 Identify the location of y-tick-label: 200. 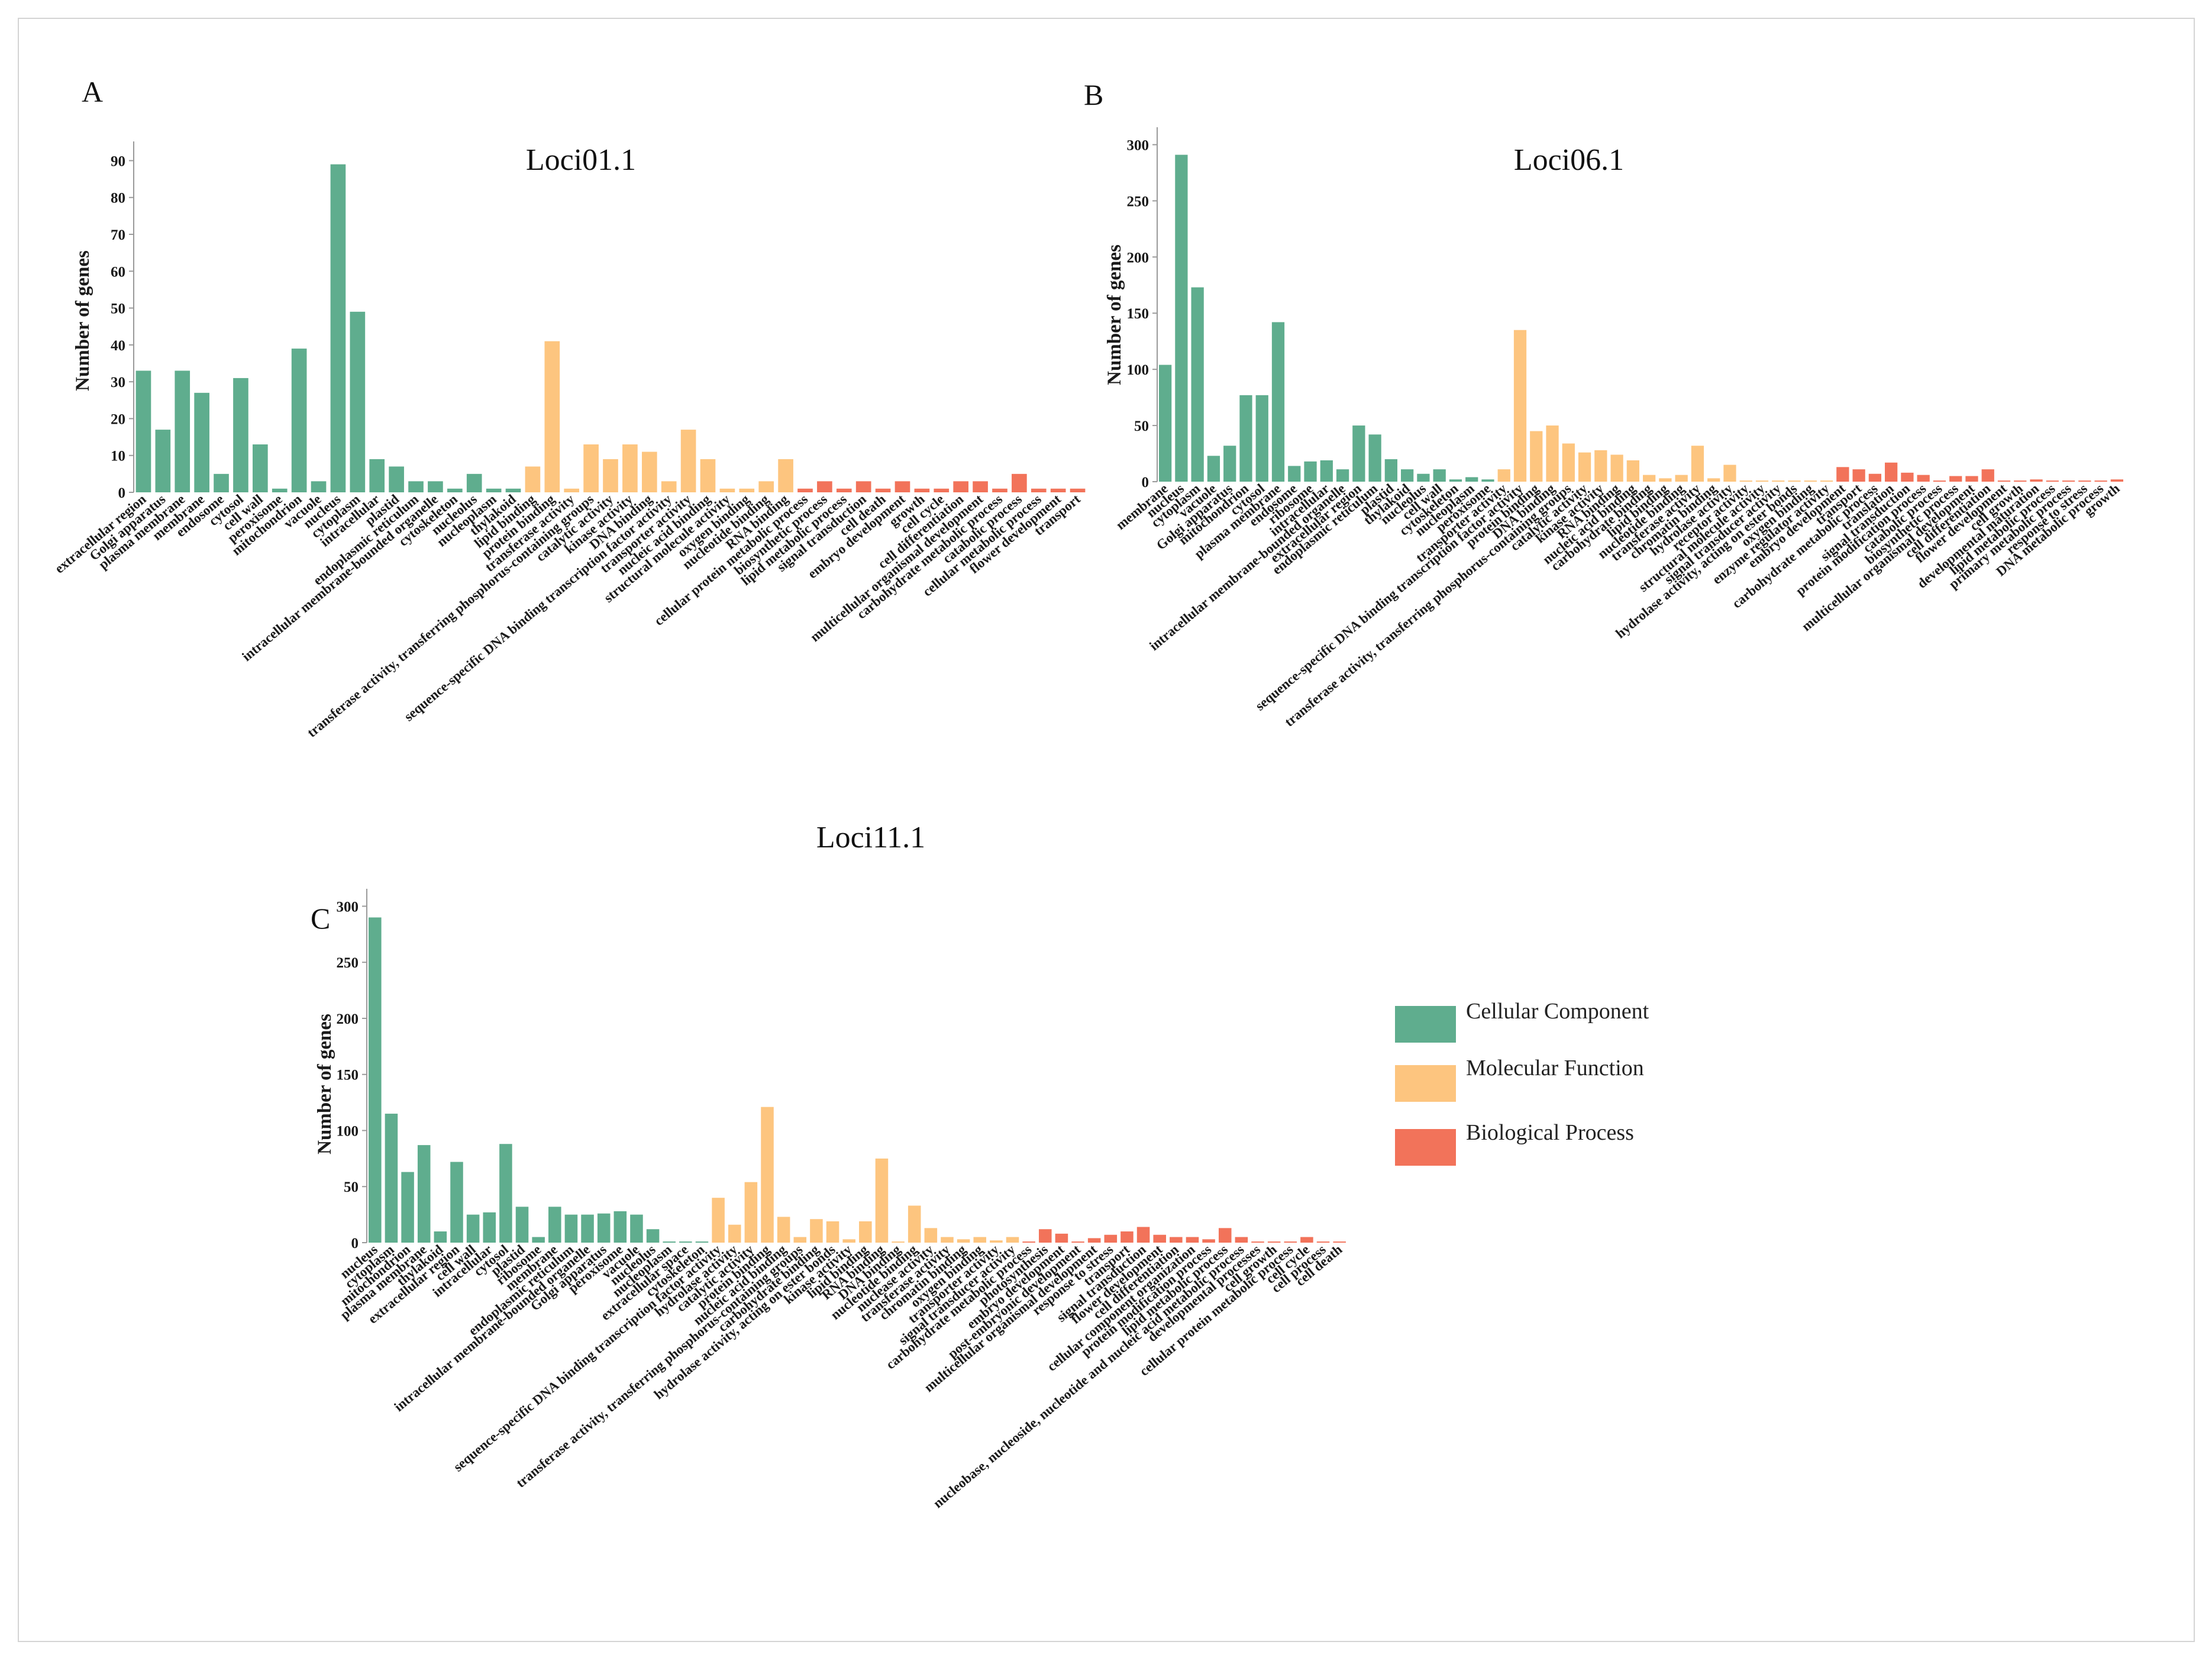
(1138, 258).